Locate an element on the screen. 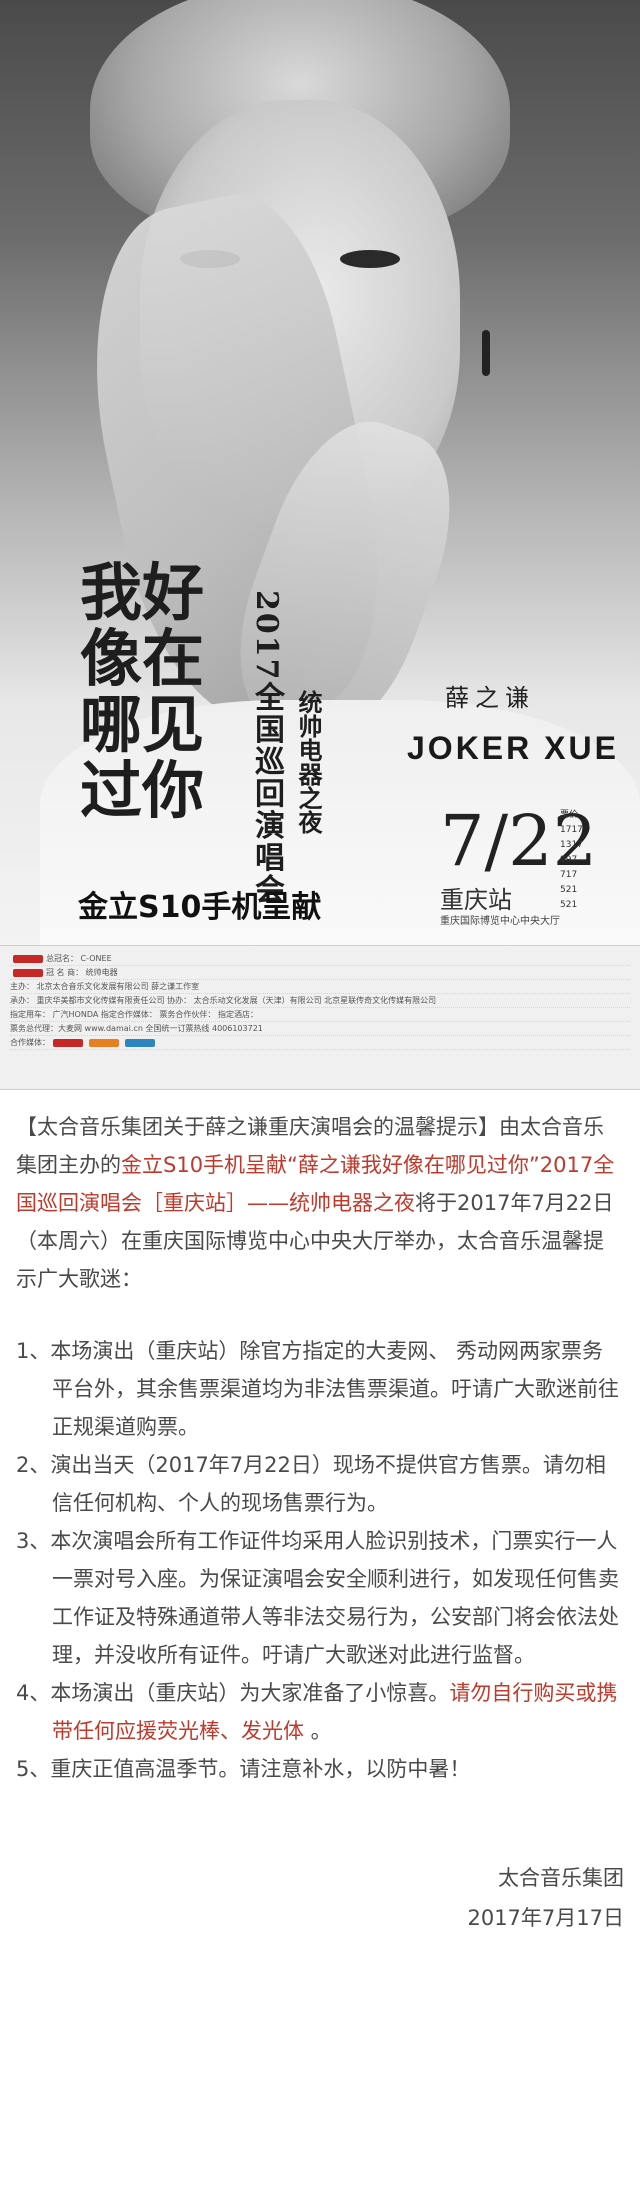  credit-text: 主办： 北京太合音乐文化发展有限公司 薛之谦工作室 is located at coordinates (105, 986).